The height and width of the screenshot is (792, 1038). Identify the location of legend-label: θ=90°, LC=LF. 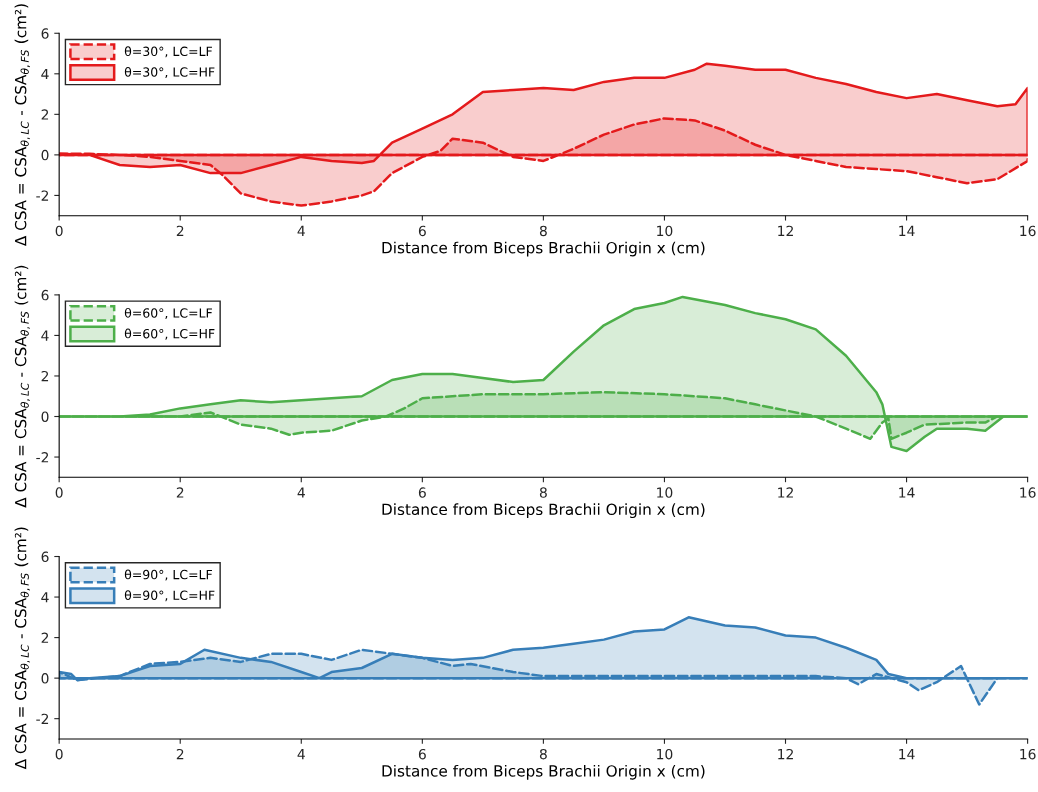
(168, 575).